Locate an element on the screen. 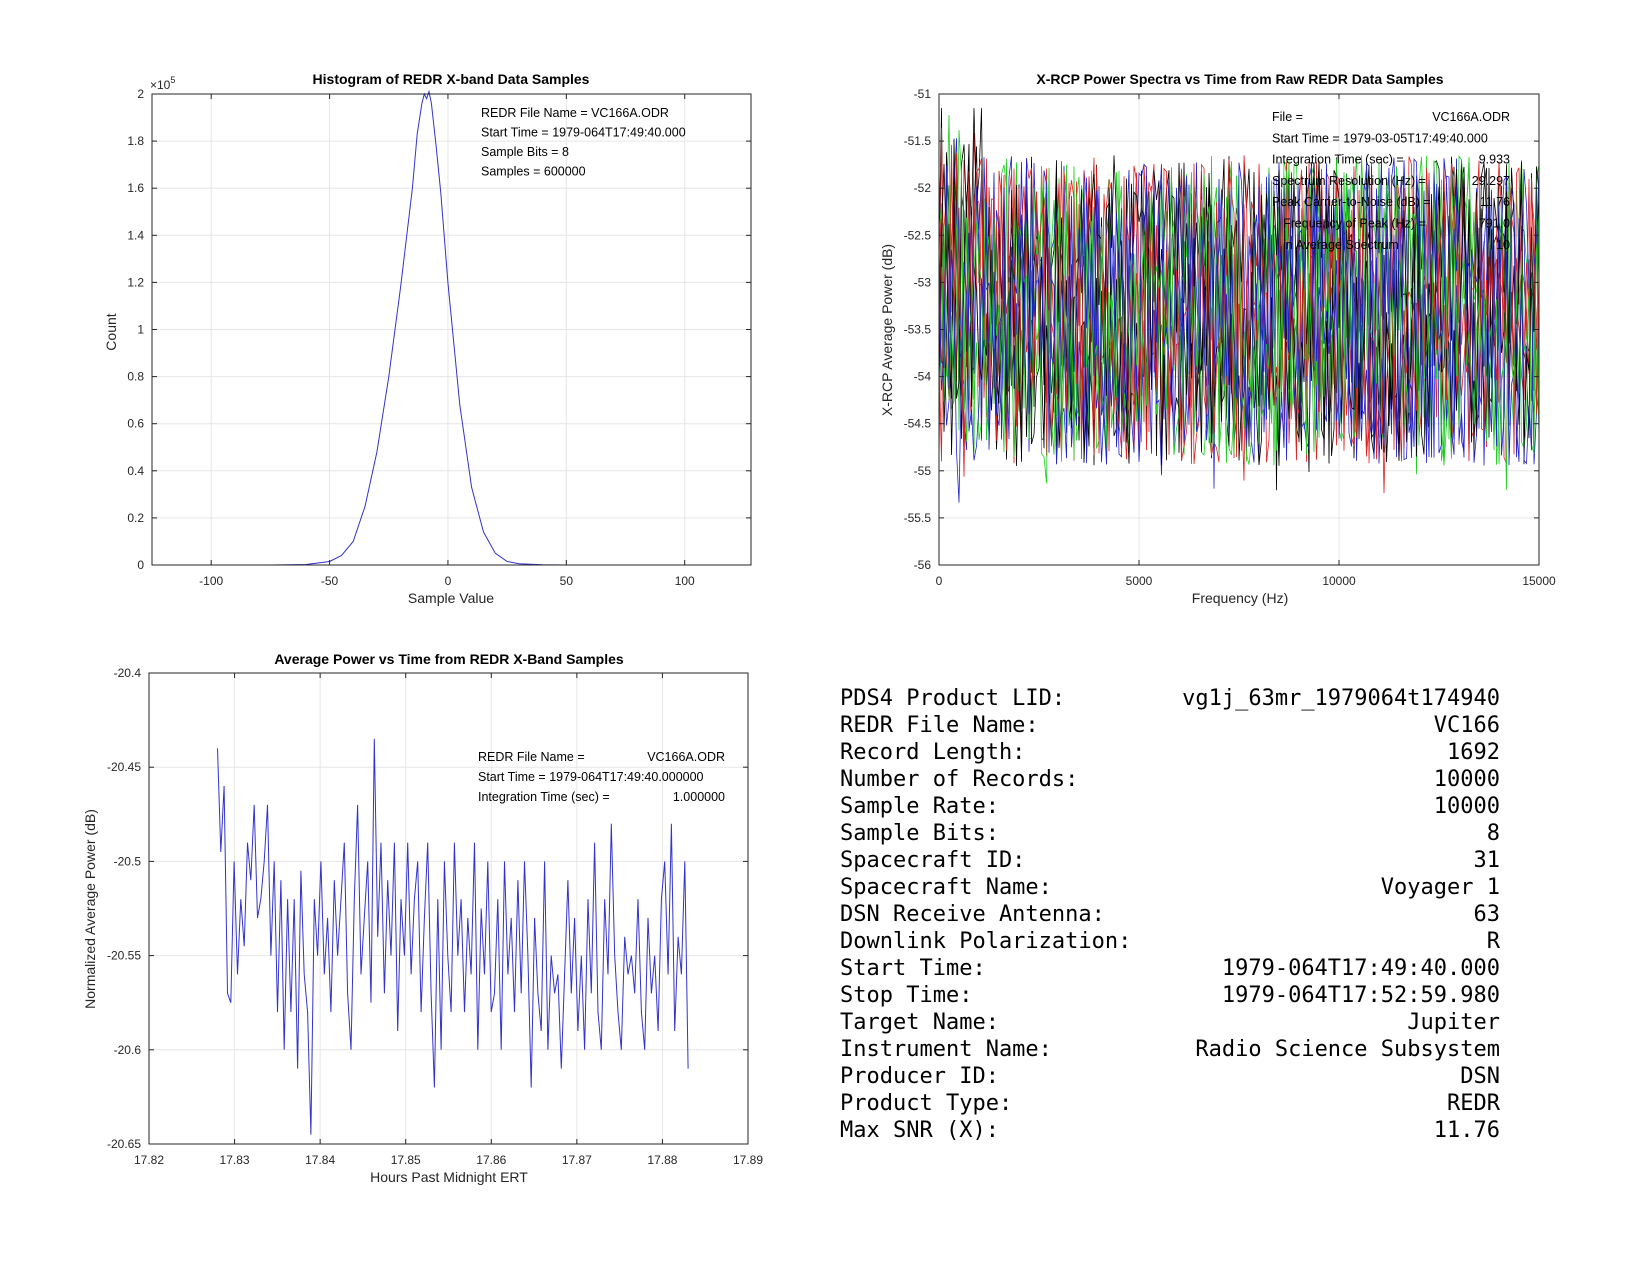 This screenshot has width=1650, height=1275. histogram-ytick-label: 2 is located at coordinates (140, 94).